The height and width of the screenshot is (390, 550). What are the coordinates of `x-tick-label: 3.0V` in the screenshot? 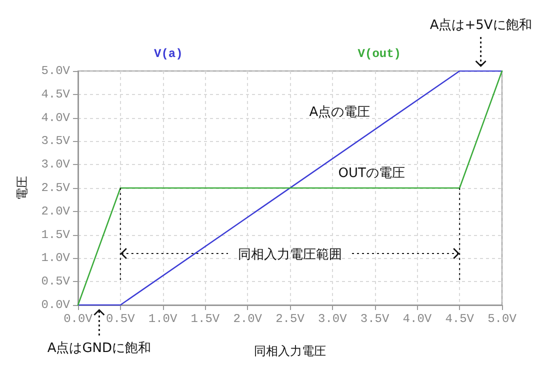 It's located at (333, 319).